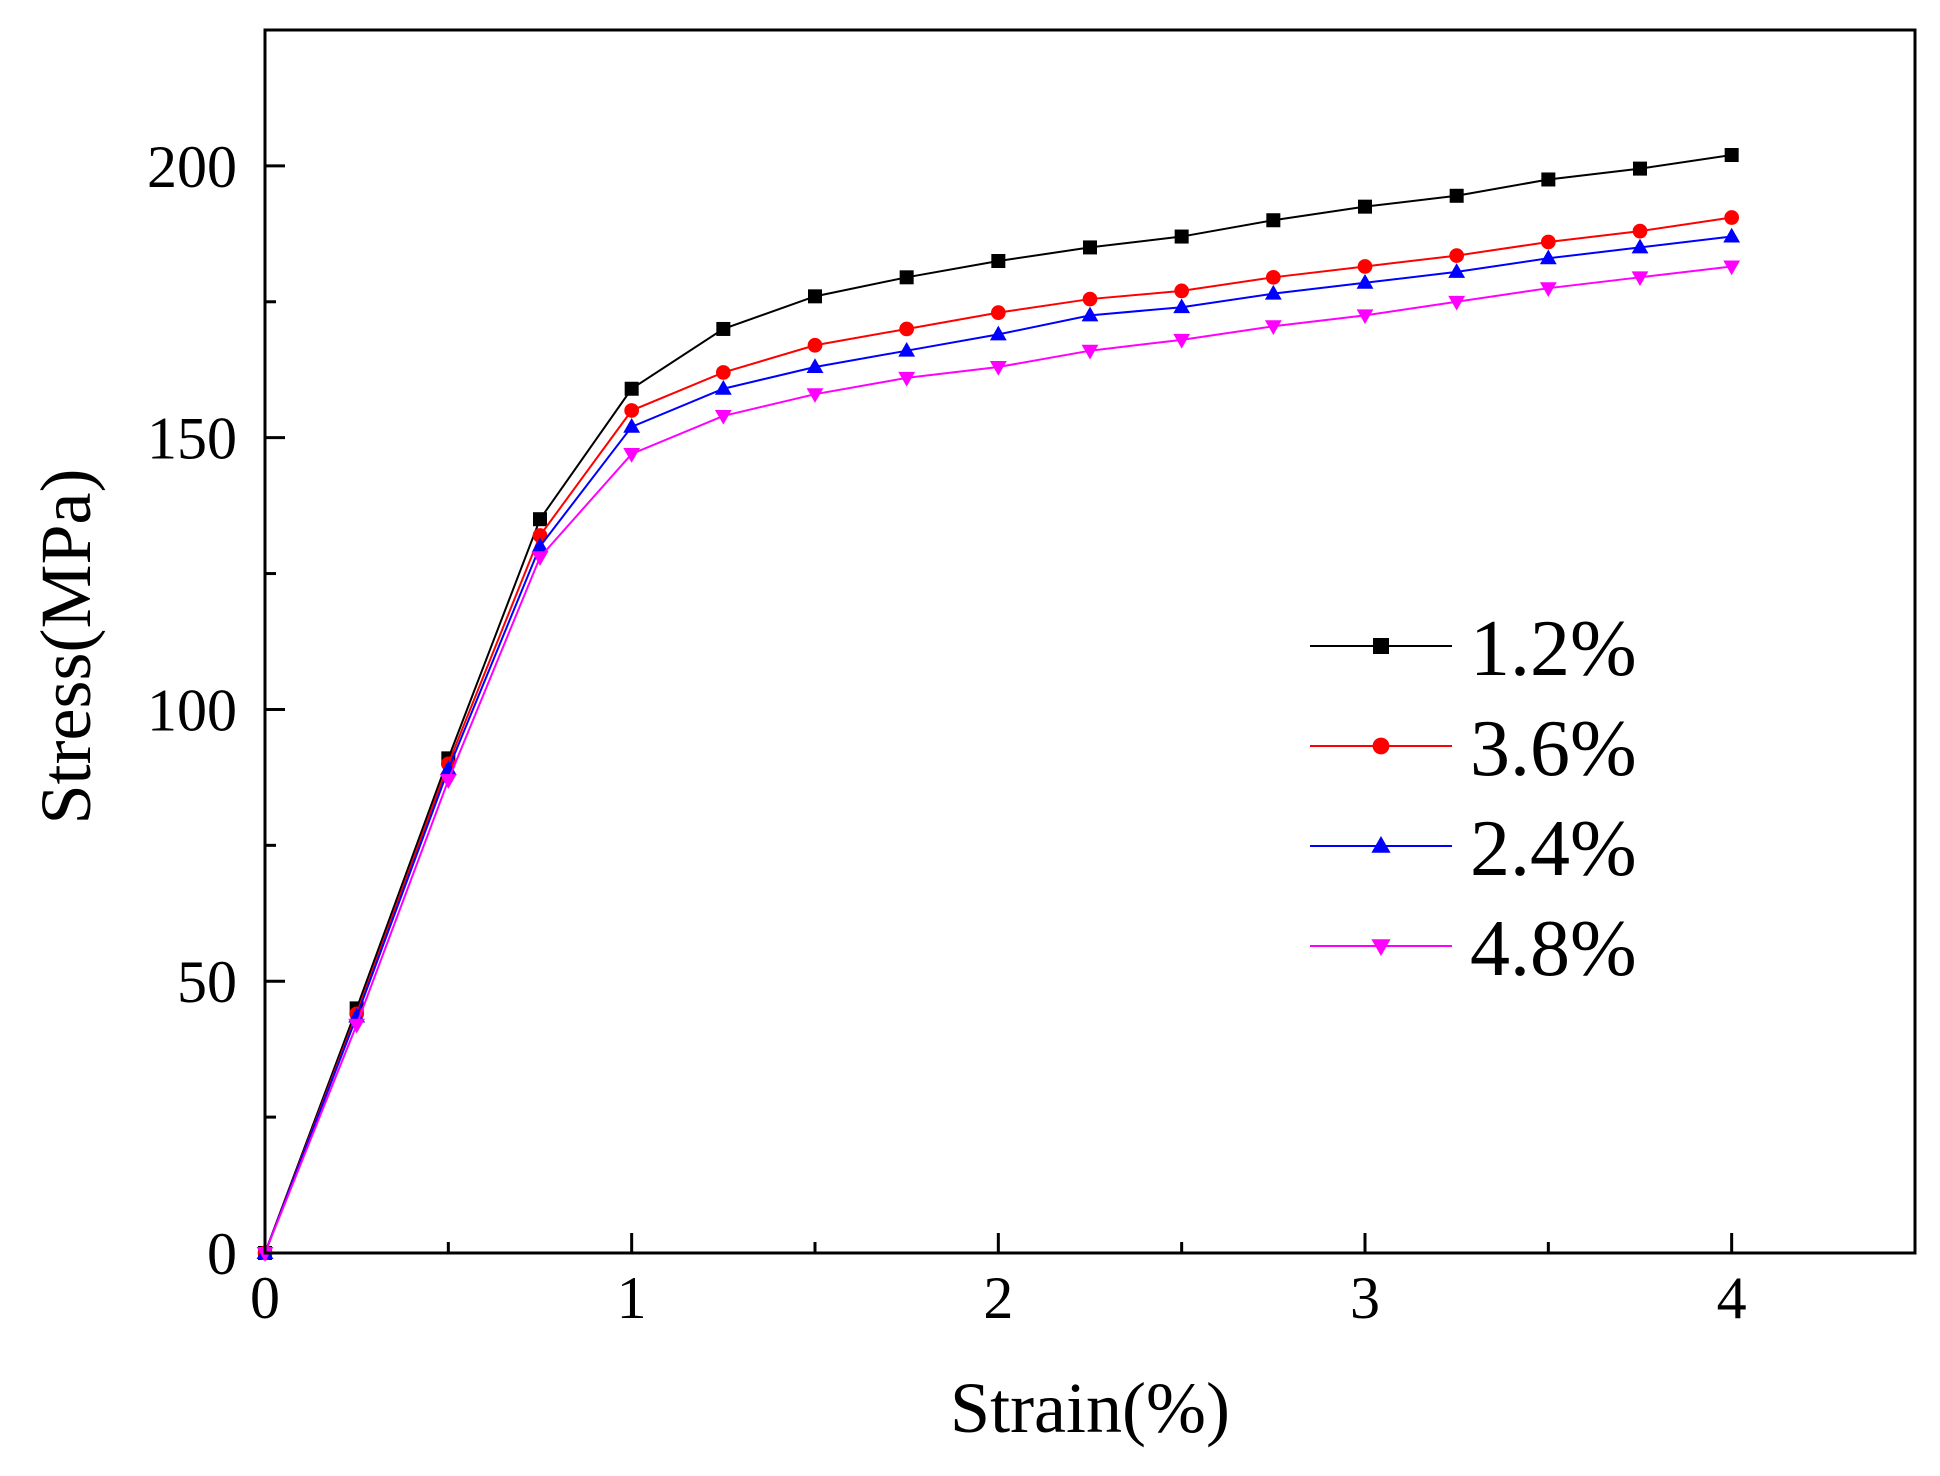  I want to click on y-tick-label: 150, so click(192, 439).